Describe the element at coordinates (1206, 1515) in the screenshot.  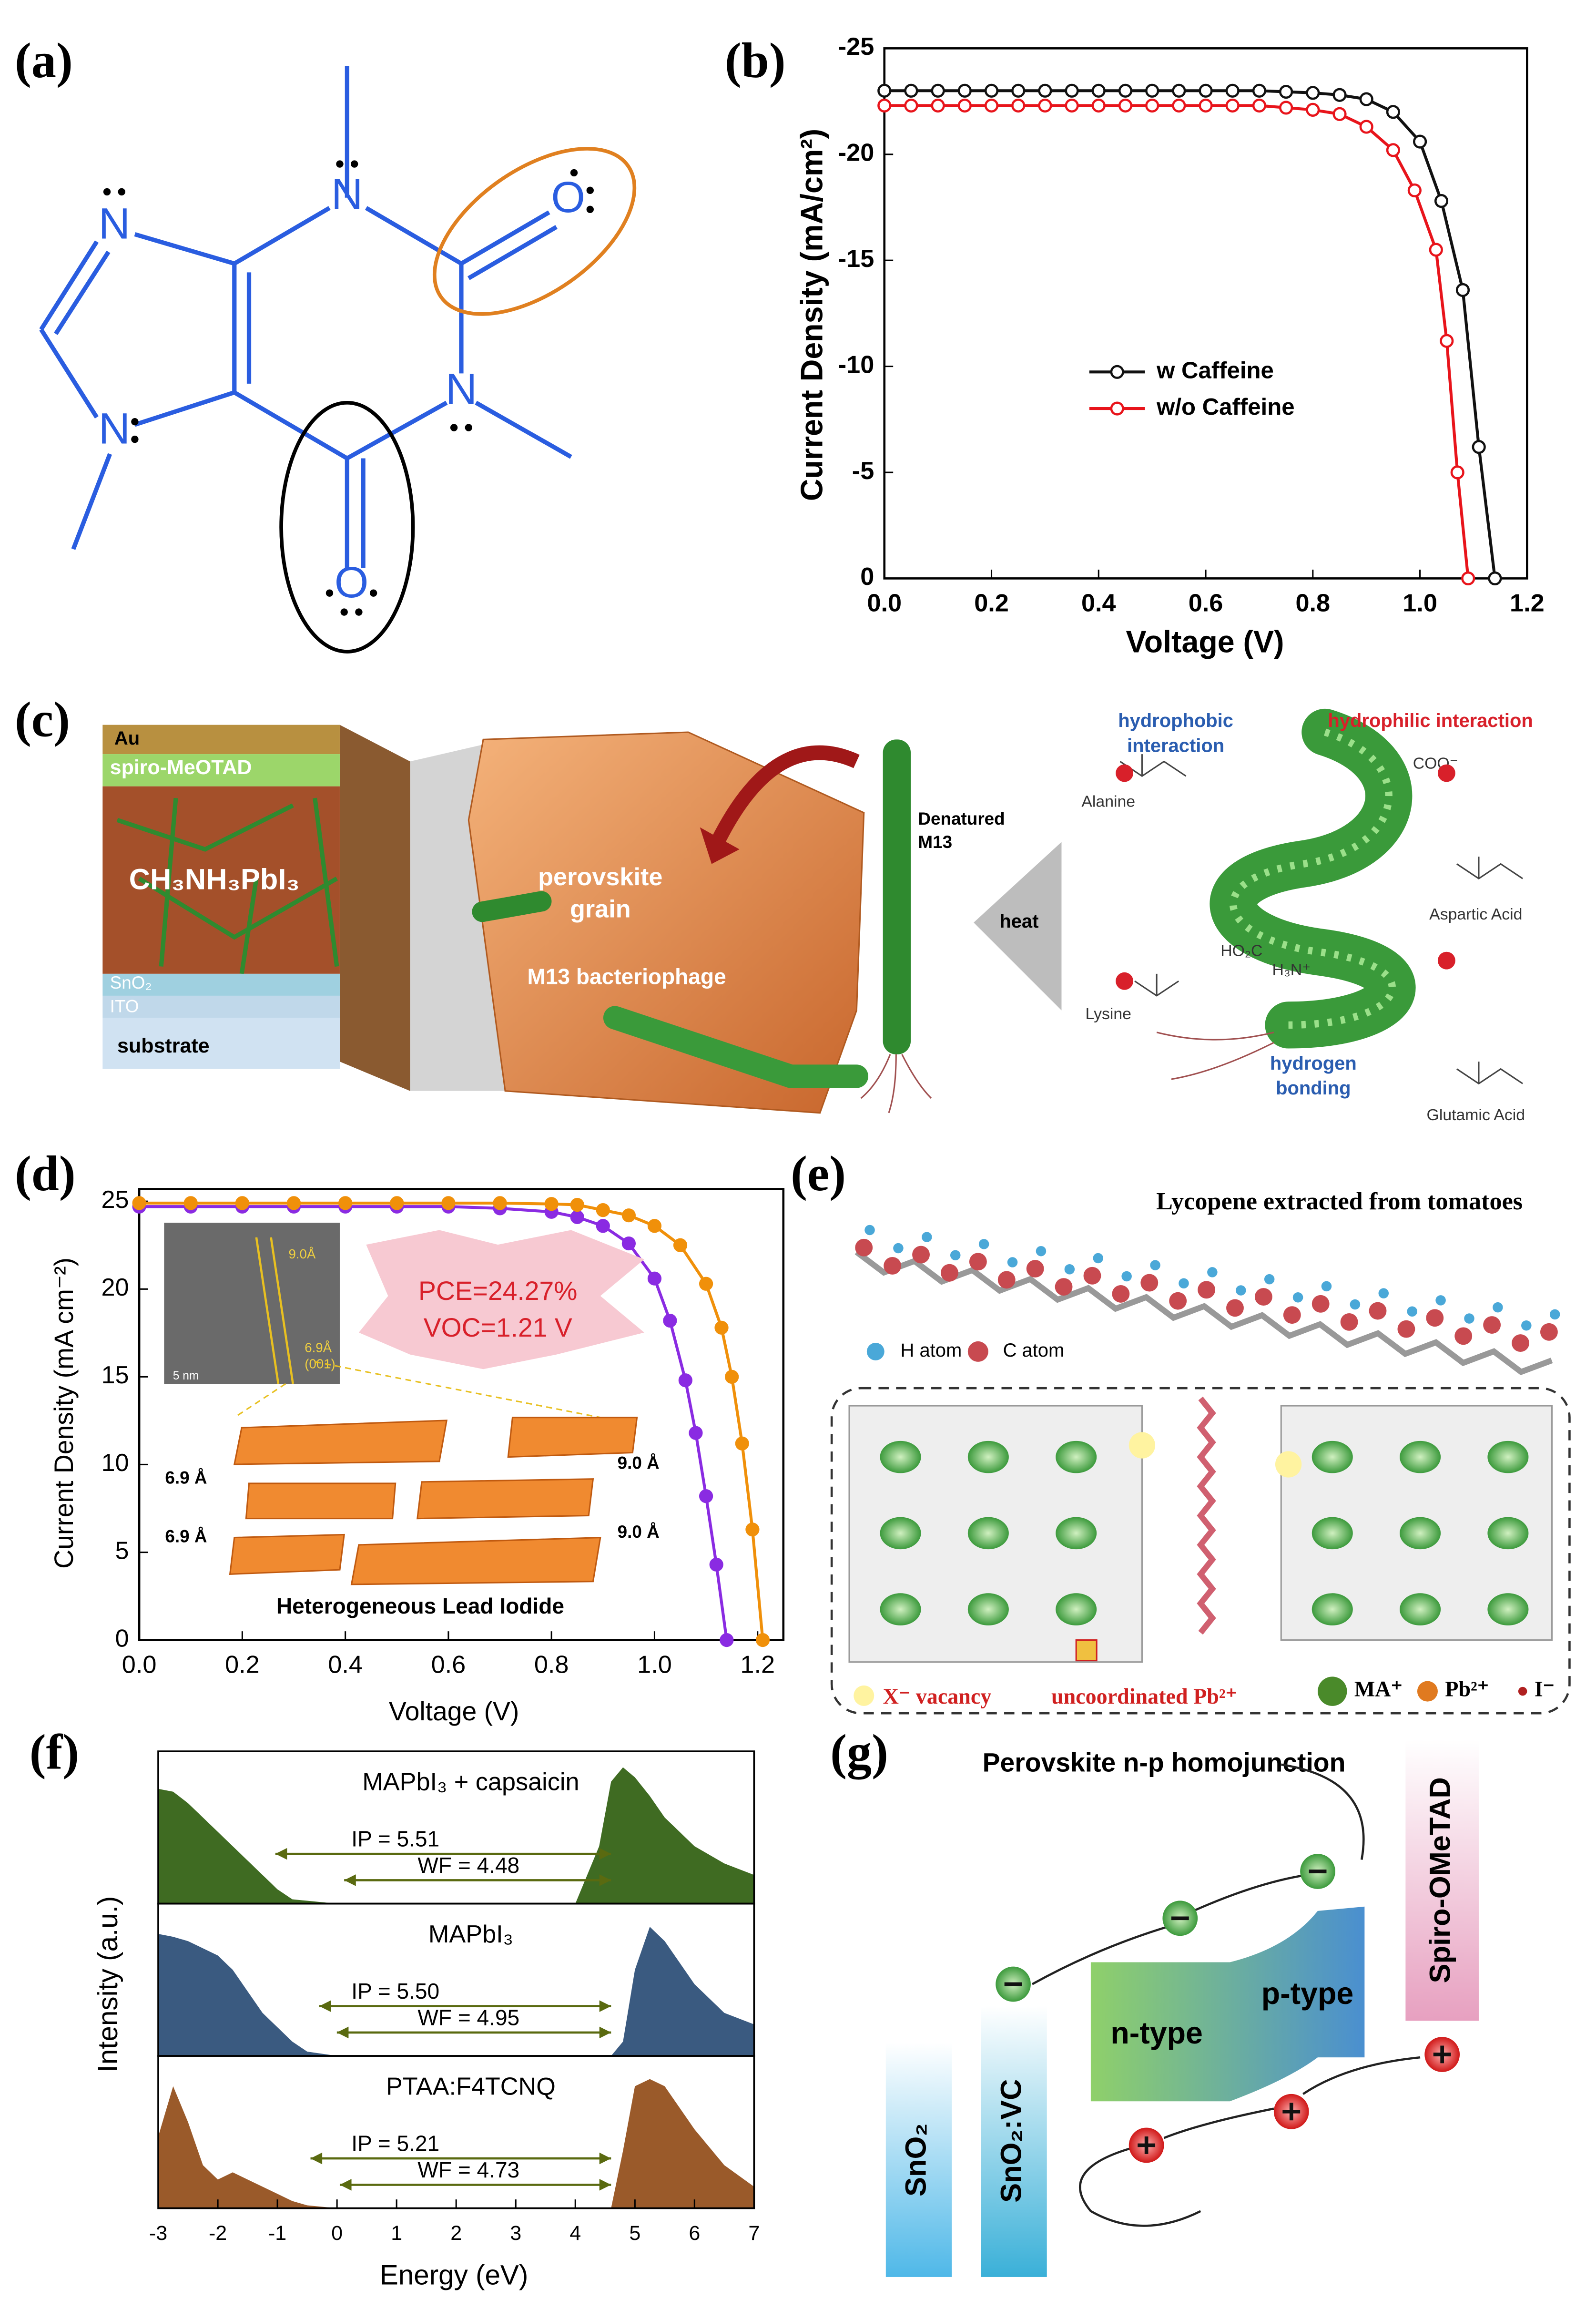
I see `lycopene-panel-path` at that location.